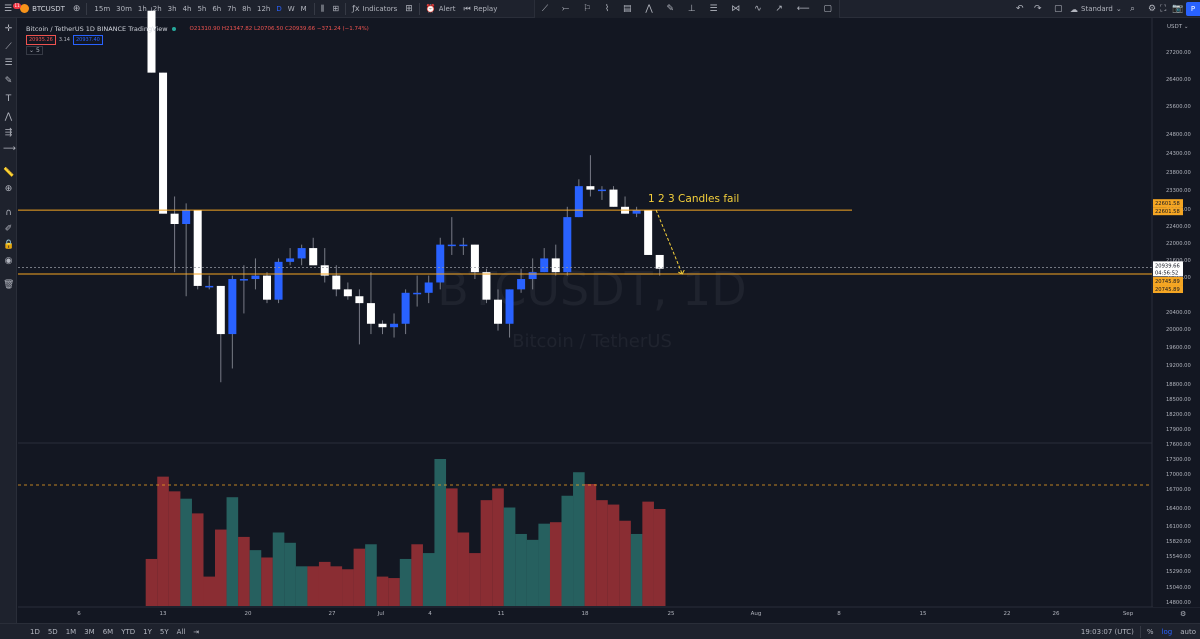  I want to click on elliott-wave-icon: ⋈, so click(736, 9).